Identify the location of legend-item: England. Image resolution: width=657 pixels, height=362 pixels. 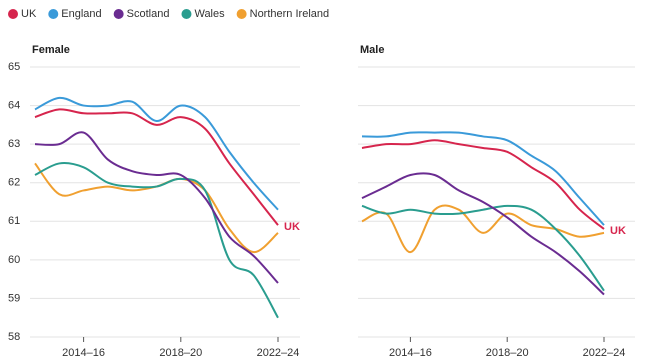
(75, 14).